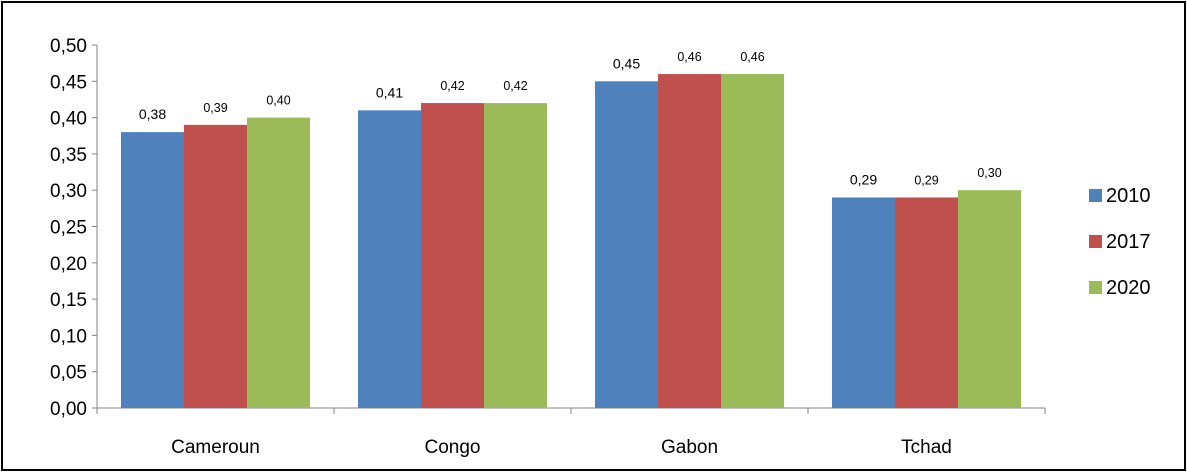 This screenshot has height=473, width=1187. I want to click on legend-swatch-2020, so click(1095, 287).